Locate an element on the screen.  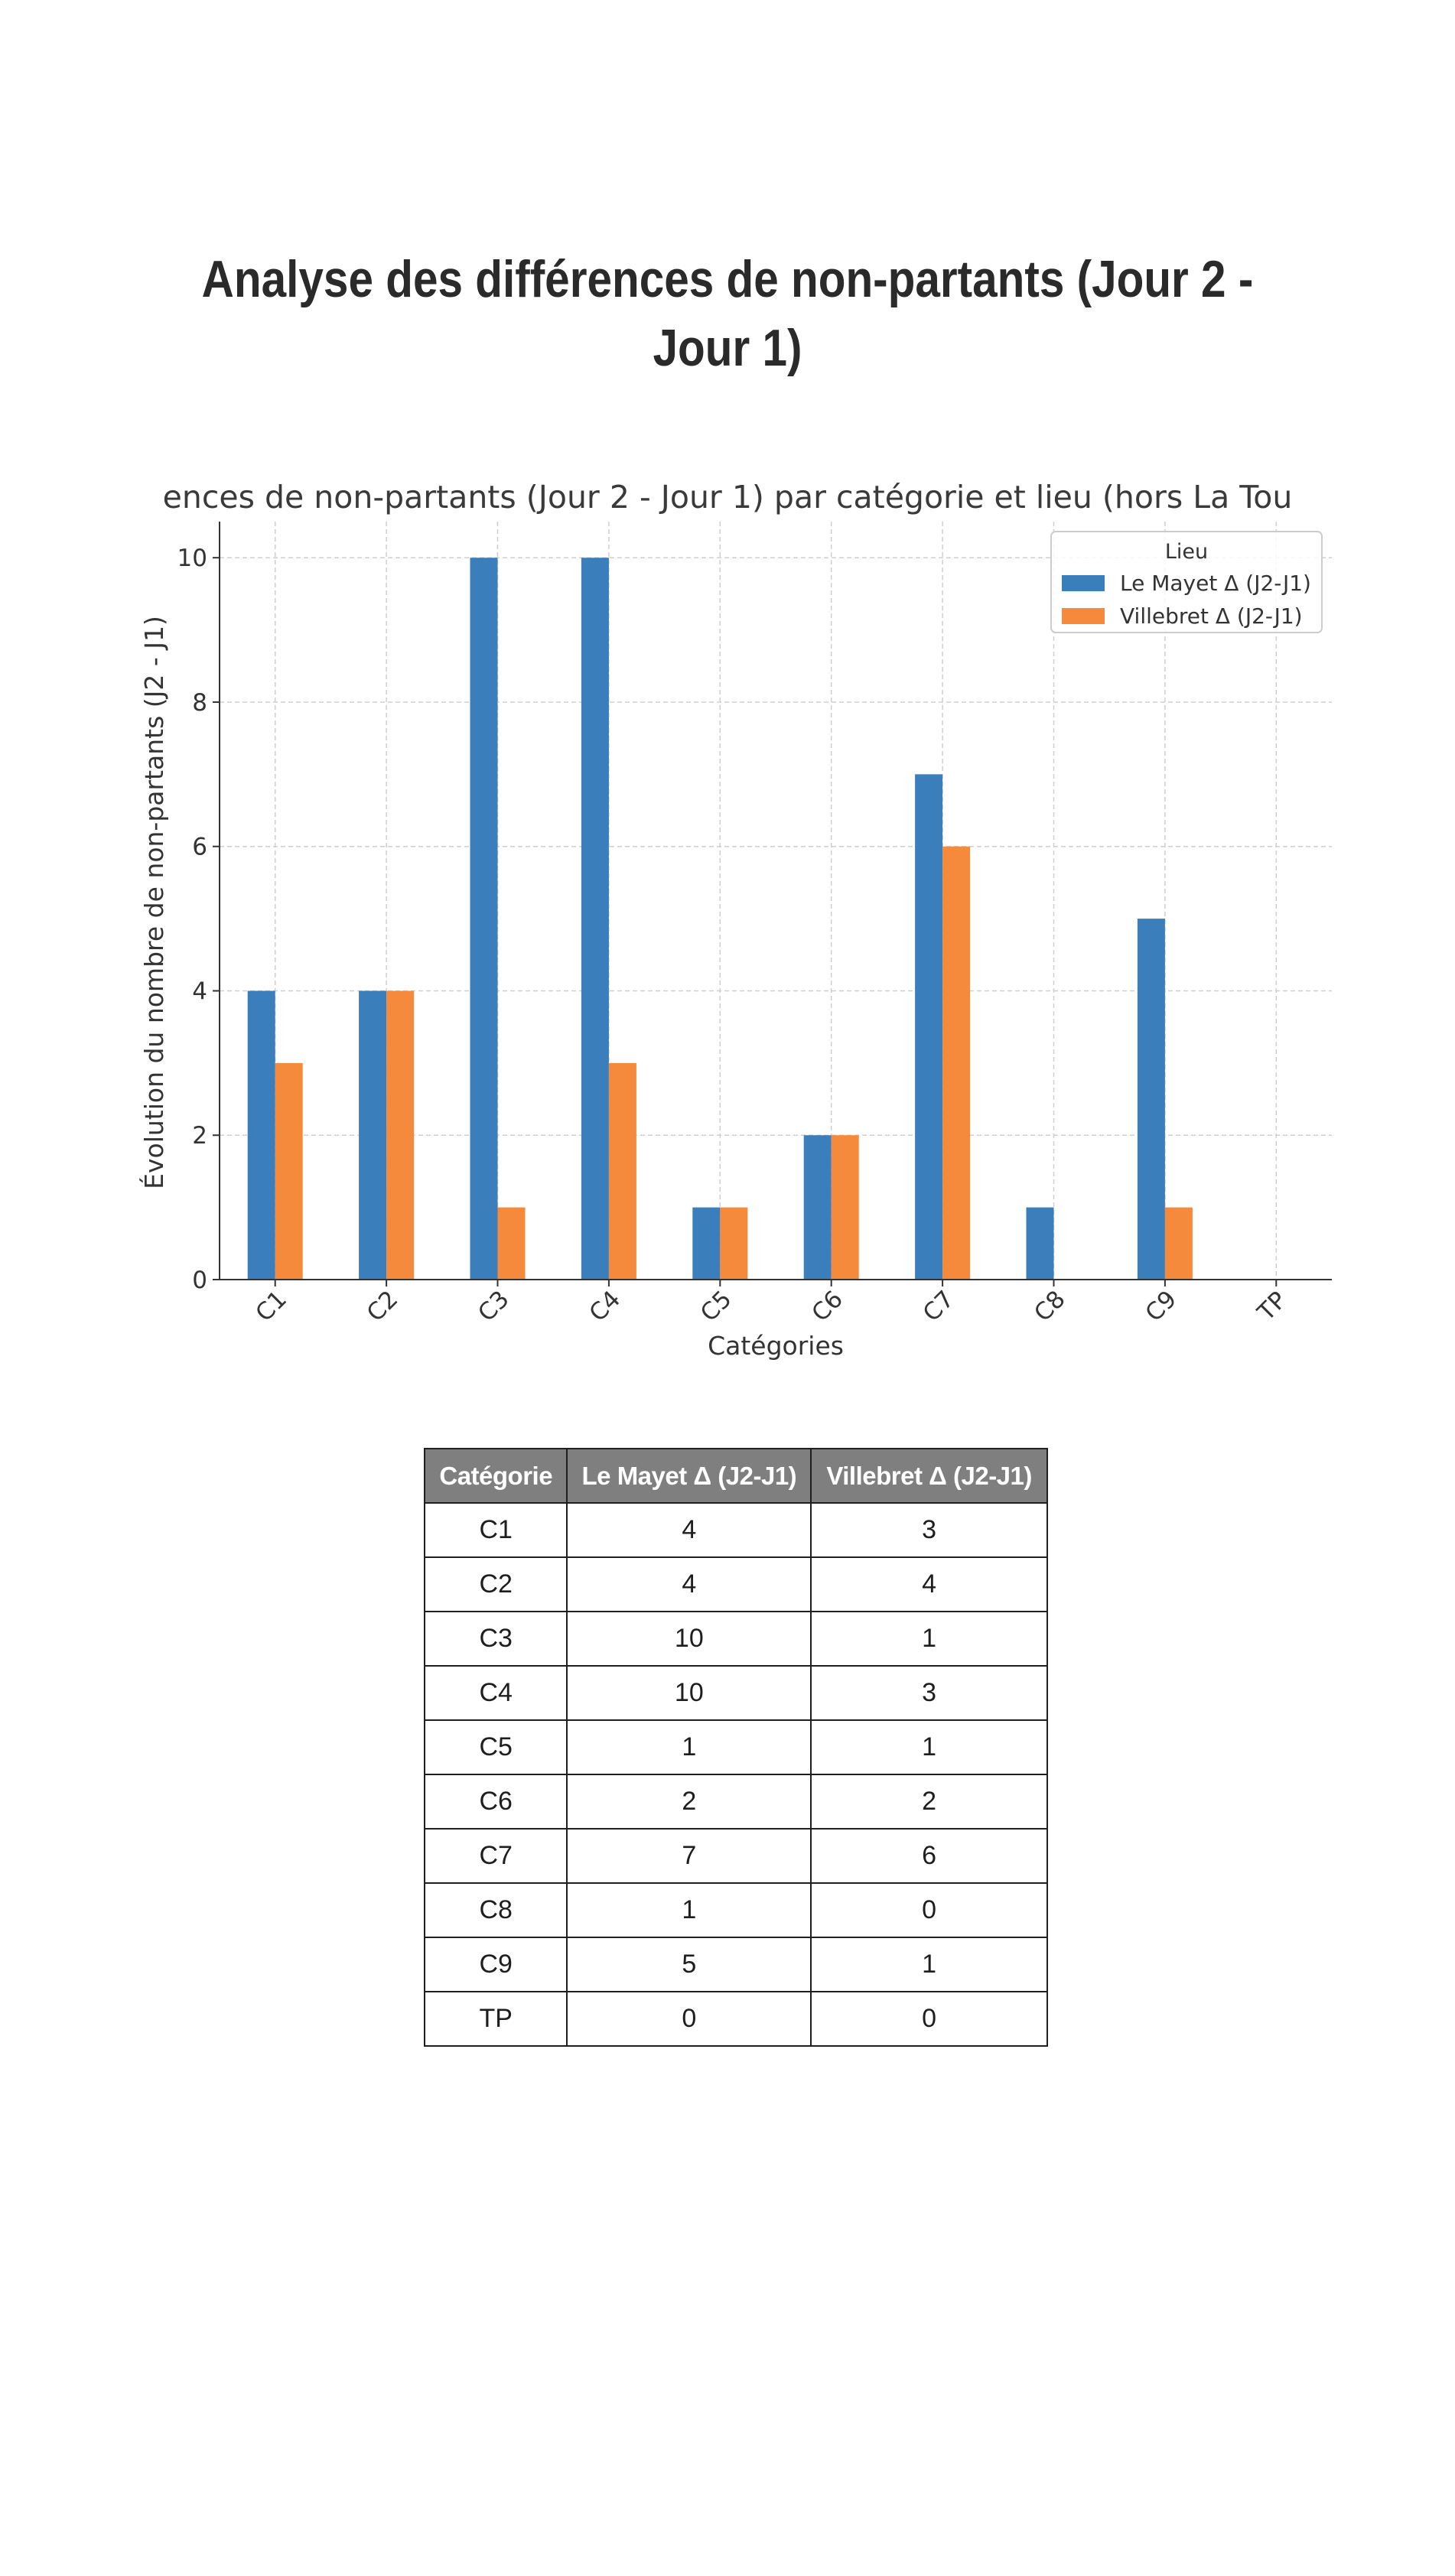
x-tick-label: C2 is located at coordinates (383, 1307).